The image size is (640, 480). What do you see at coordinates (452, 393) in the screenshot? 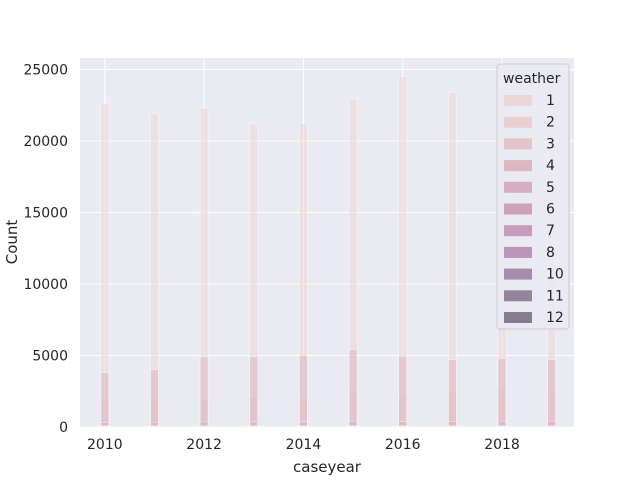
I see `bar-weather-4-2017` at bounding box center [452, 393].